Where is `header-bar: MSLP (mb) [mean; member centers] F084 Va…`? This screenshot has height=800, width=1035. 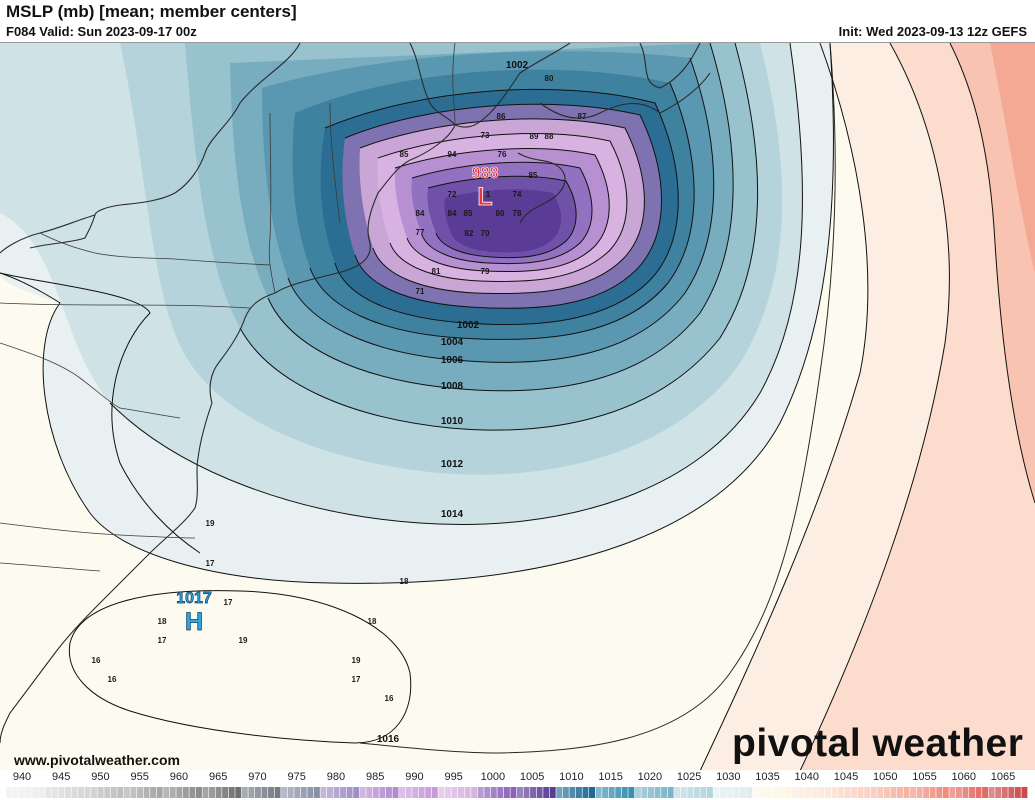
header-bar: MSLP (mb) [mean; member centers] F084 Va… is located at coordinates (517, 21).